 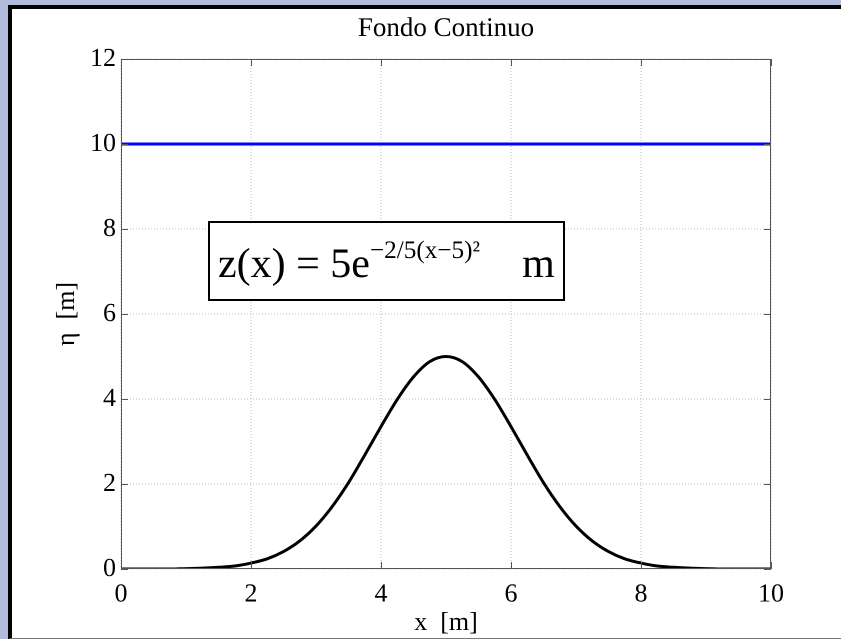 What do you see at coordinates (641, 593) in the screenshot?
I see `x-tick-label: 8` at bounding box center [641, 593].